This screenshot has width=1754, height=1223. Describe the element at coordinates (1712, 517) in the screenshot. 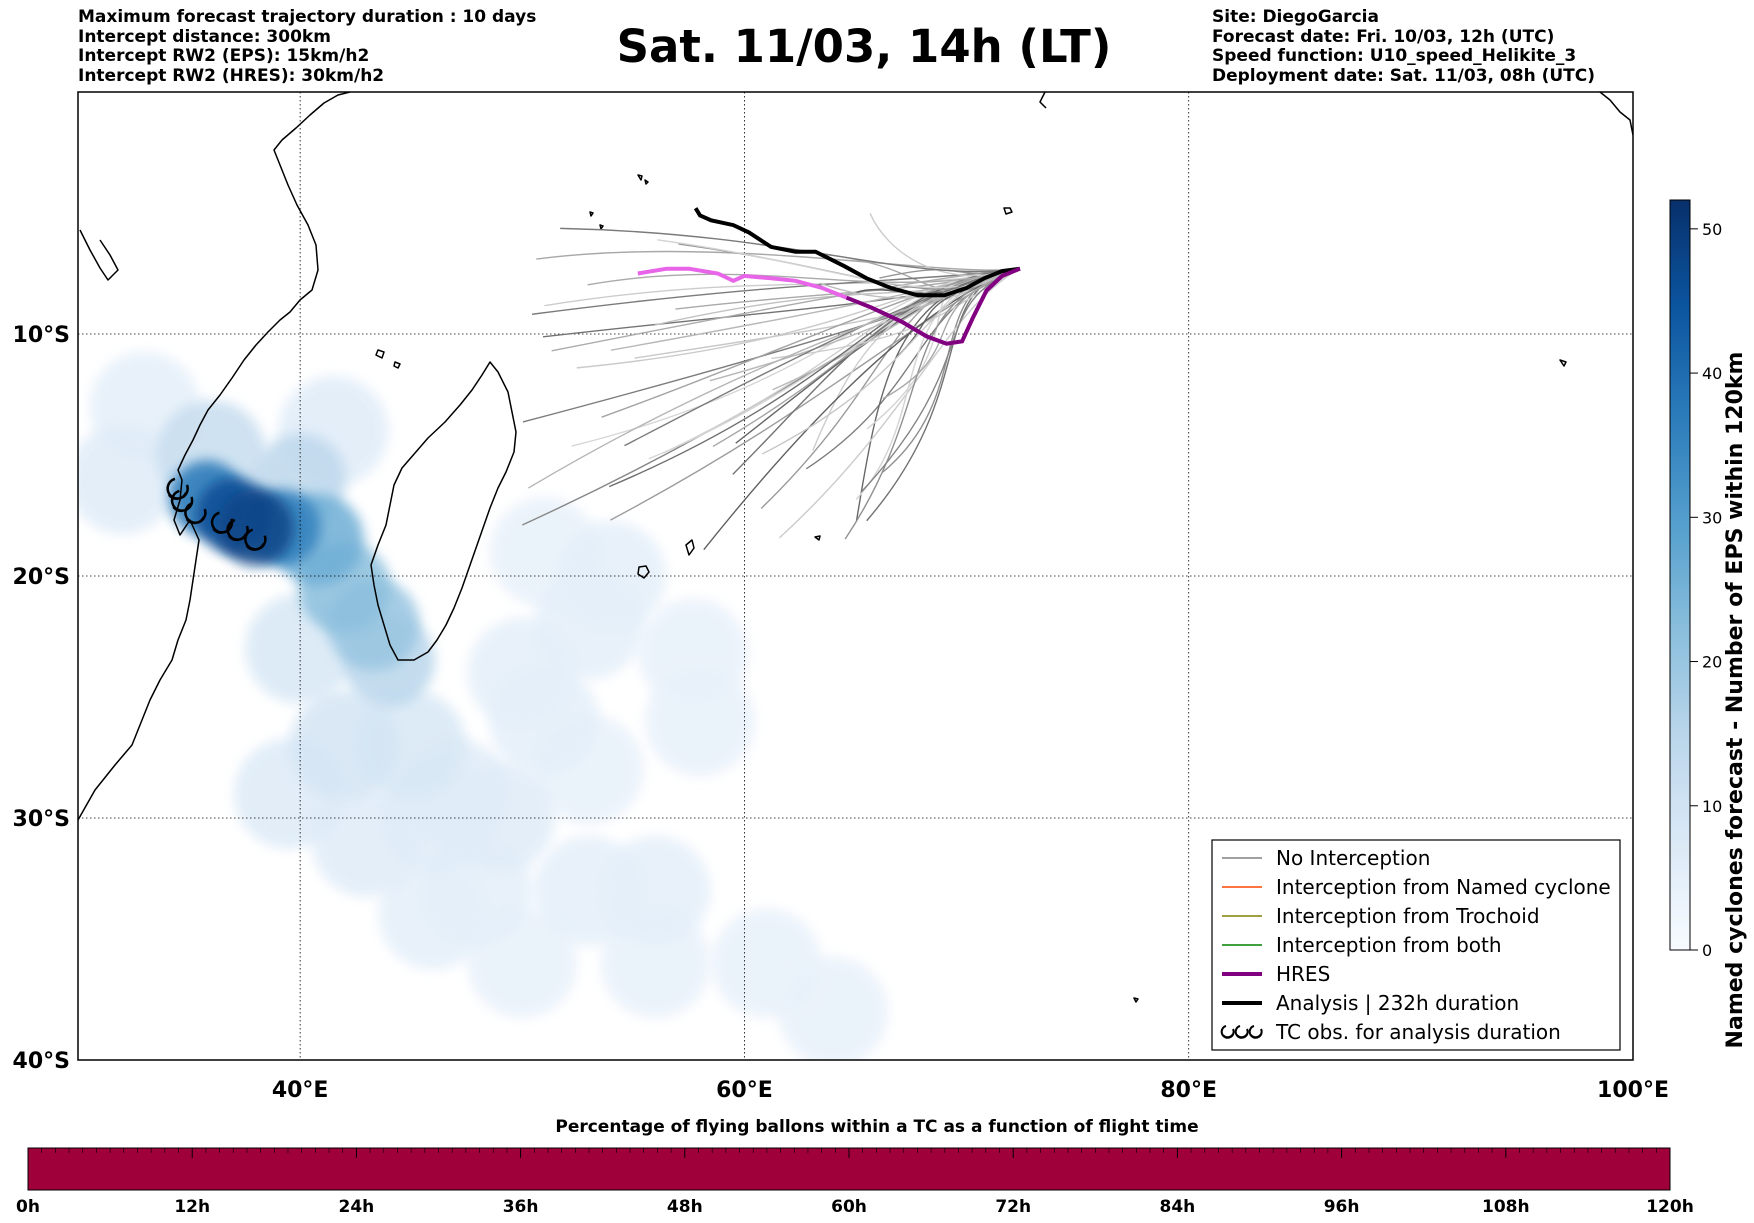

I see `colorbar-tick-label: 30` at that location.